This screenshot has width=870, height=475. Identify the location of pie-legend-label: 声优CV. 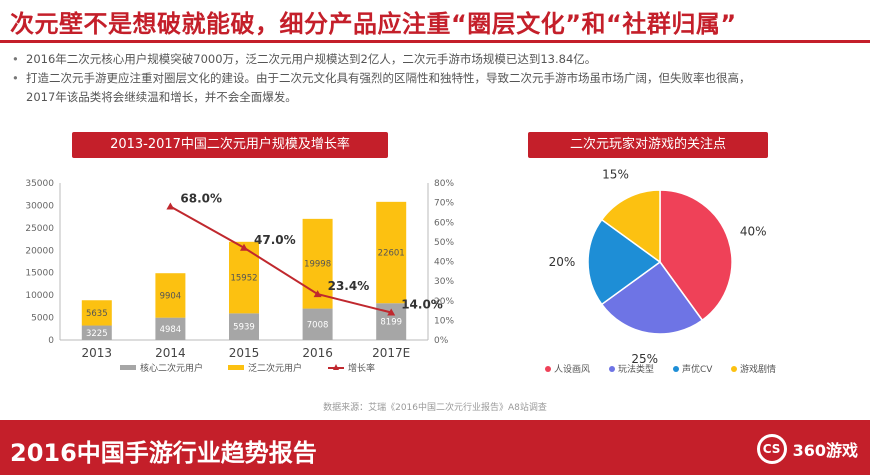
(697, 369).